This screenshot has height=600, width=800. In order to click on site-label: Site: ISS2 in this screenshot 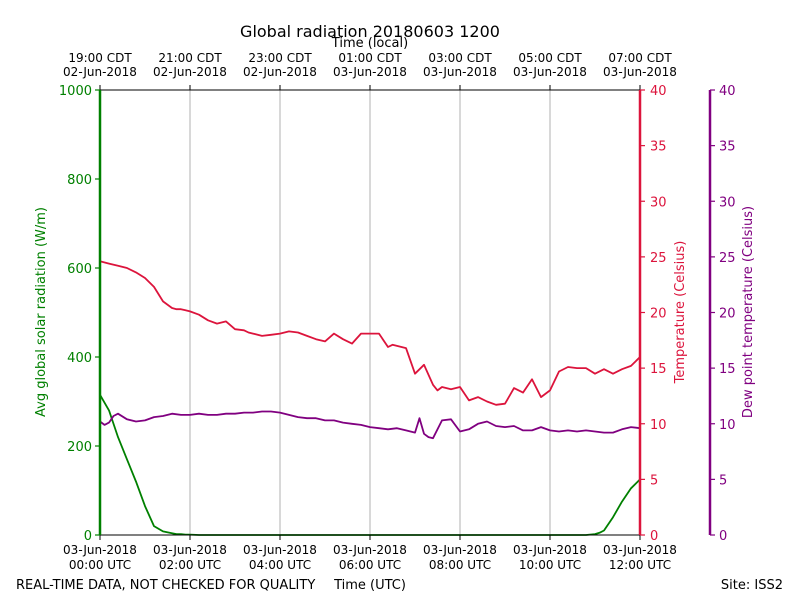, I will do `click(752, 585)`.